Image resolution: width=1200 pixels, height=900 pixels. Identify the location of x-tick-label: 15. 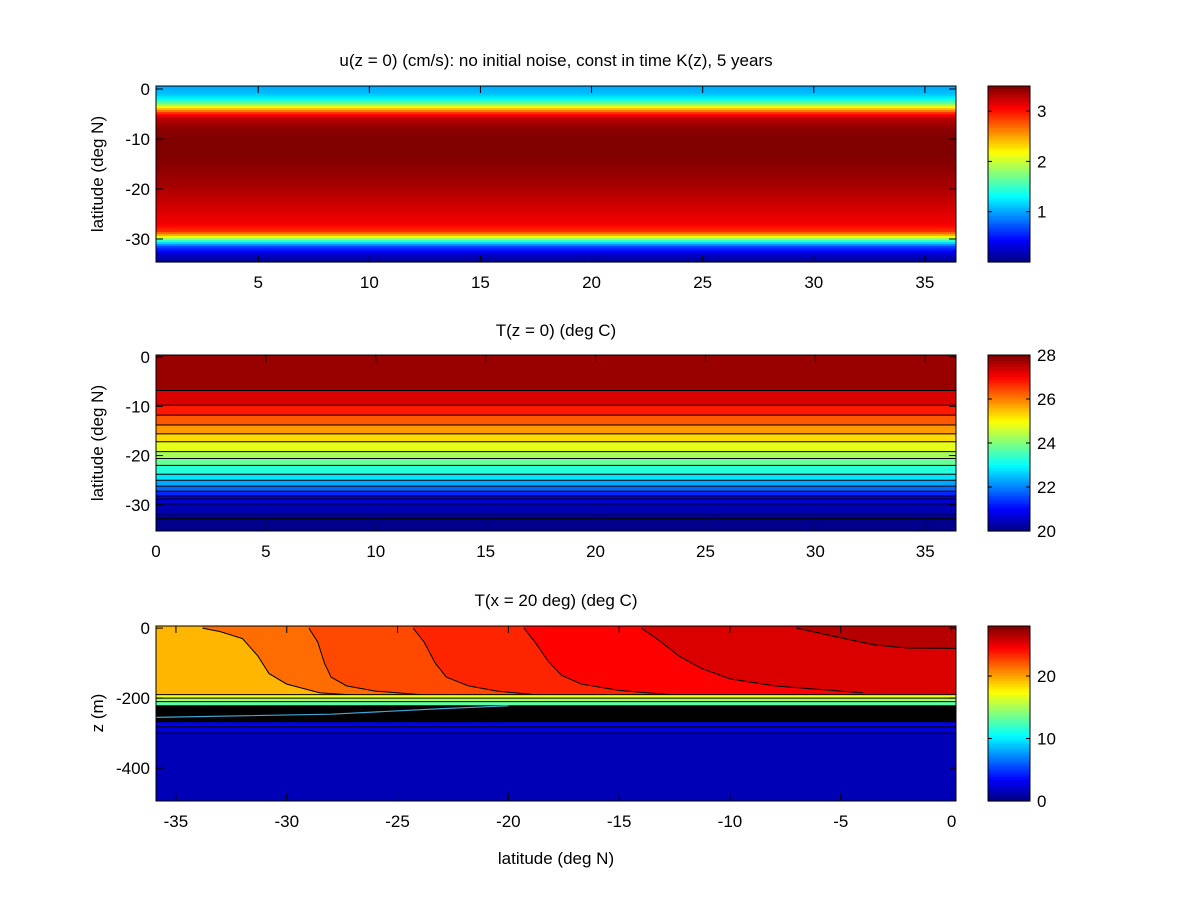
(485, 551).